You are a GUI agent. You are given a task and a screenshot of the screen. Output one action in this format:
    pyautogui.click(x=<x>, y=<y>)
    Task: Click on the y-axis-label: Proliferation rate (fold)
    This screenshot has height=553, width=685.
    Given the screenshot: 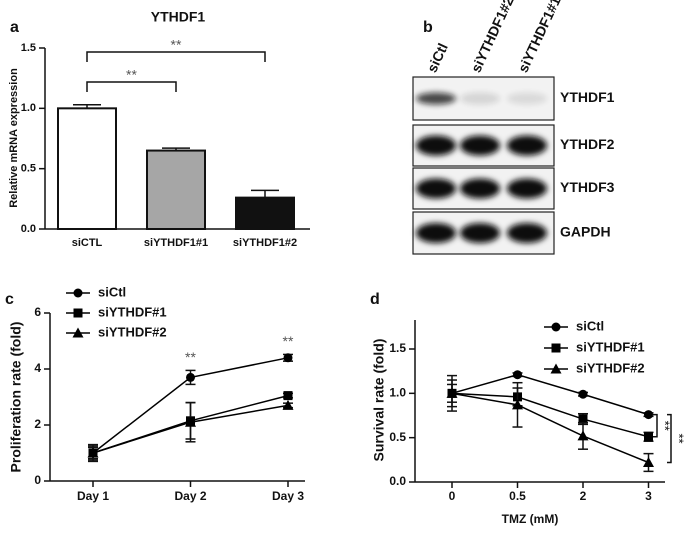 What is the action you would take?
    pyautogui.click(x=16, y=397)
    